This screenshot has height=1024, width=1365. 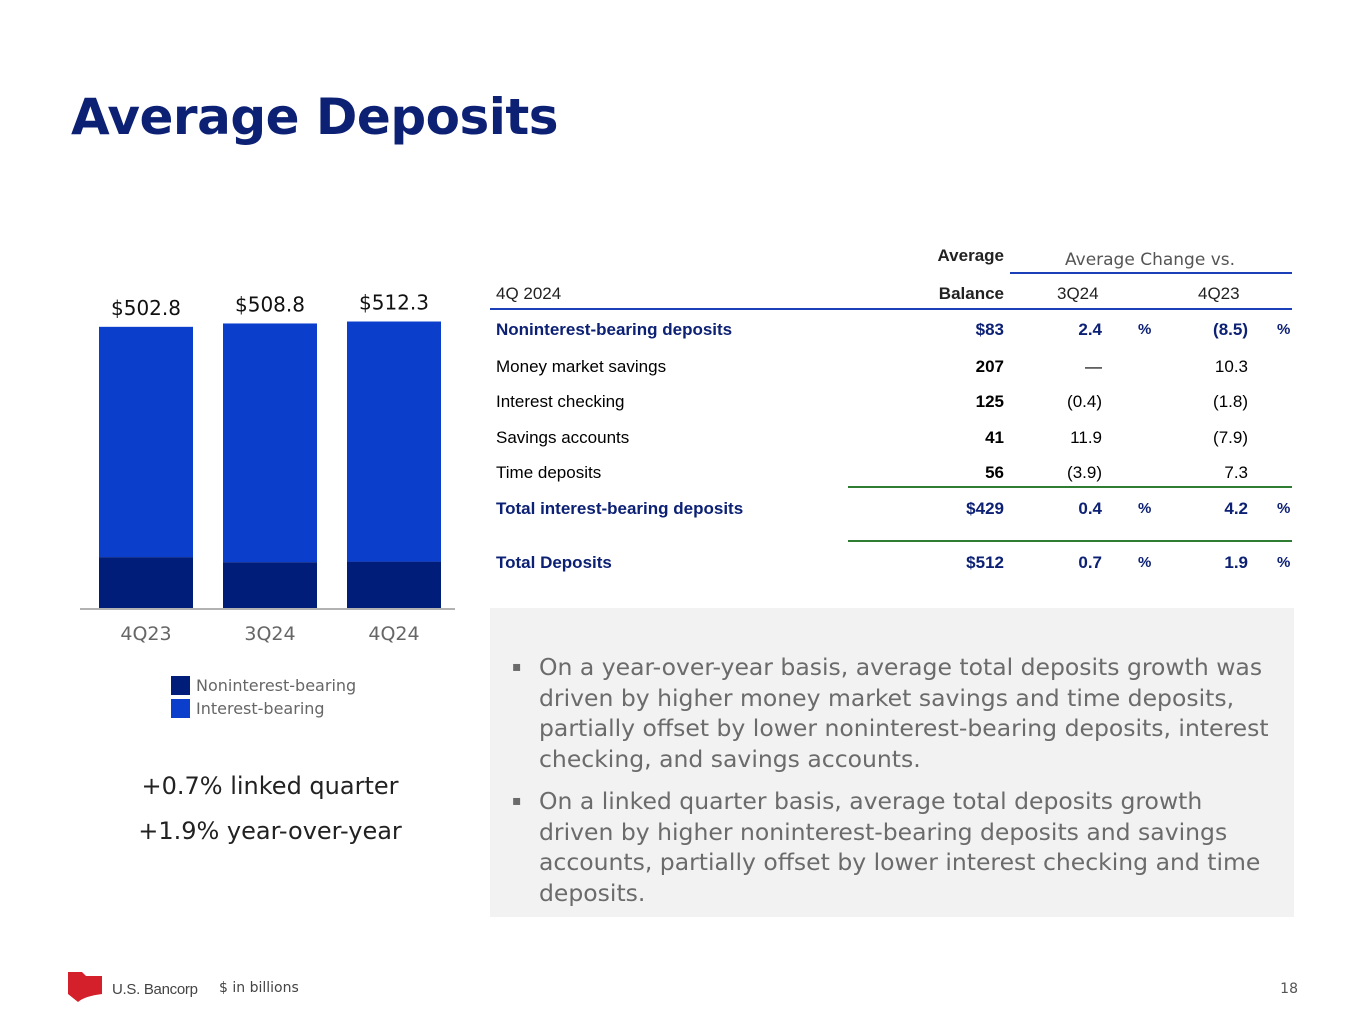 I want to click on header-4q23: 4Q23, so click(x=1219, y=293).